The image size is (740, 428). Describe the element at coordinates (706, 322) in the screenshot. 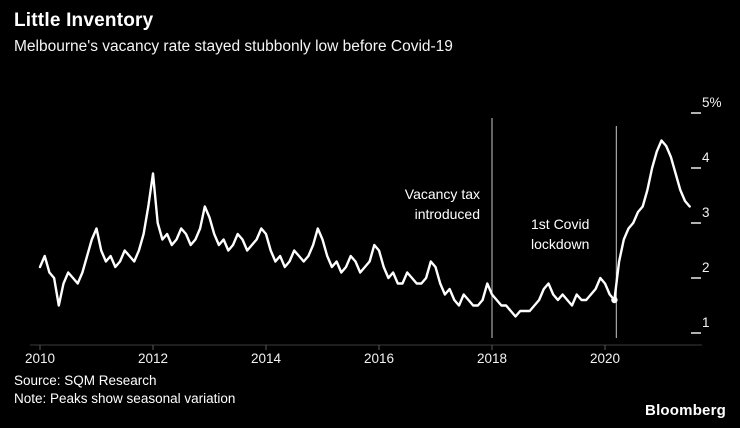

I see `y-tick-label: 1` at that location.